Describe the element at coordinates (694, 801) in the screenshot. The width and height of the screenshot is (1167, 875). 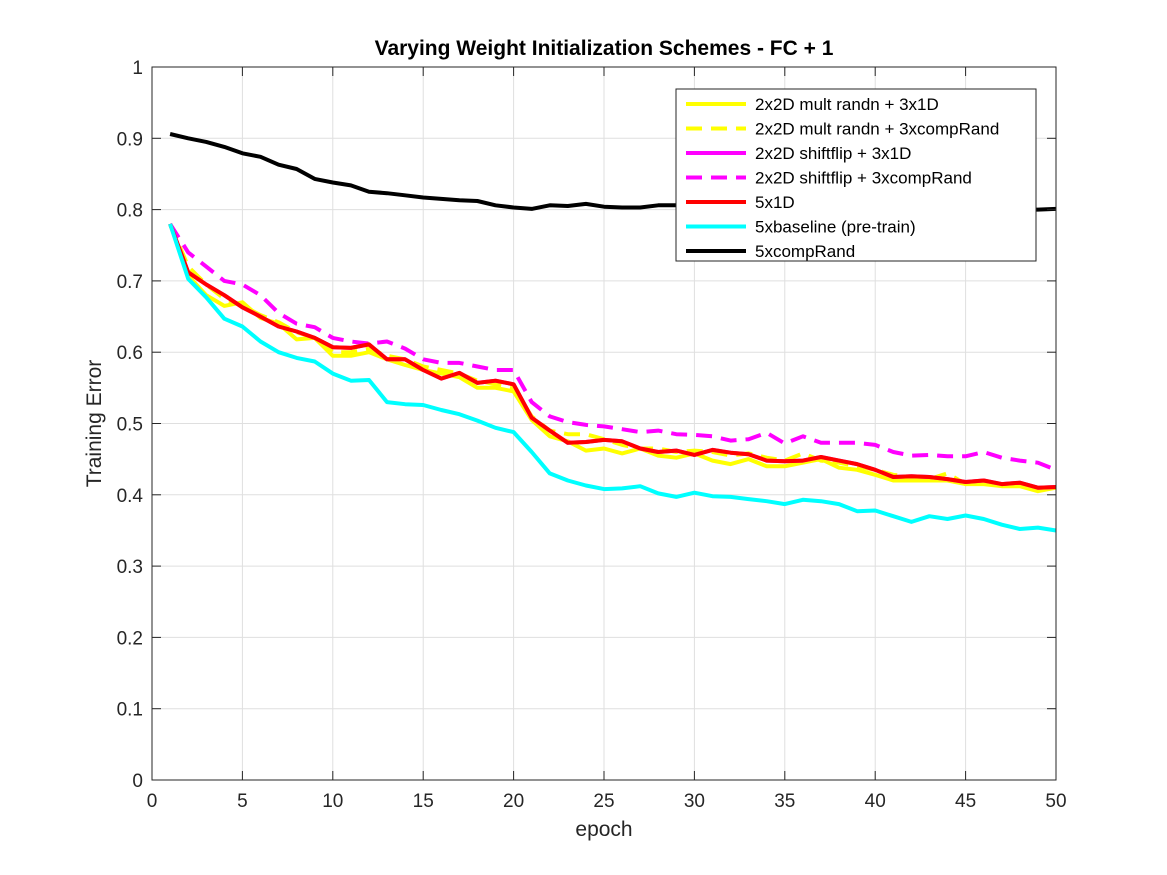
I see `x-tick-label: 30` at that location.